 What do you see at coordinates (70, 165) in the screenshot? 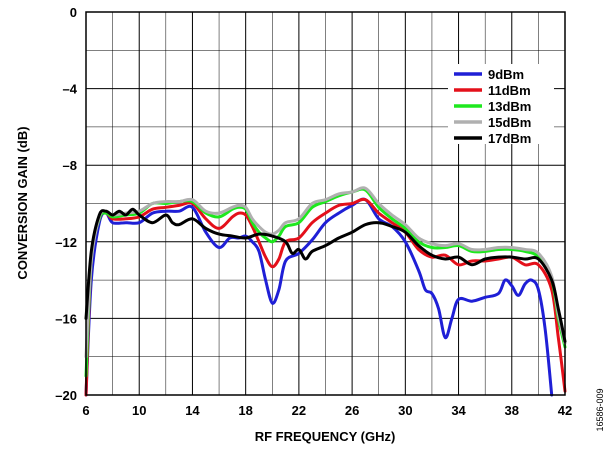
I see `y-tick-label: –8` at bounding box center [70, 165].